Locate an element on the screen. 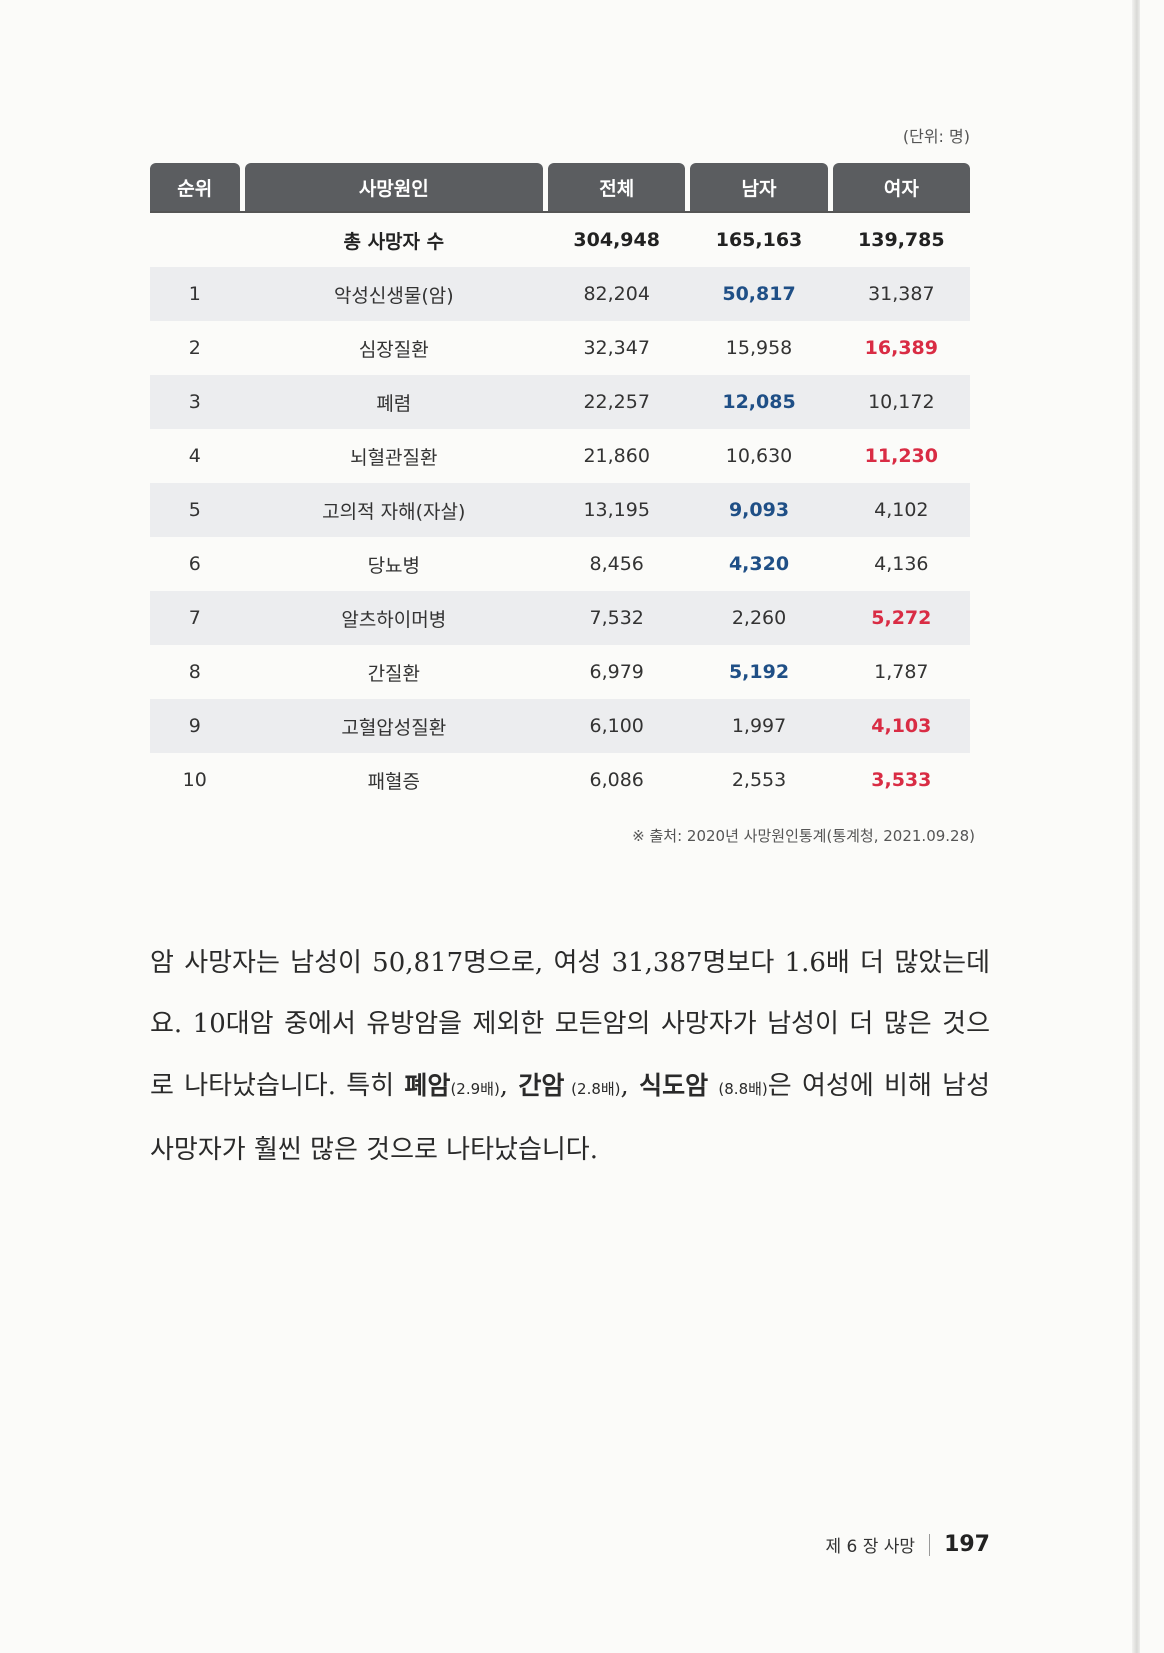  rank-cell: 4 is located at coordinates (194, 456).